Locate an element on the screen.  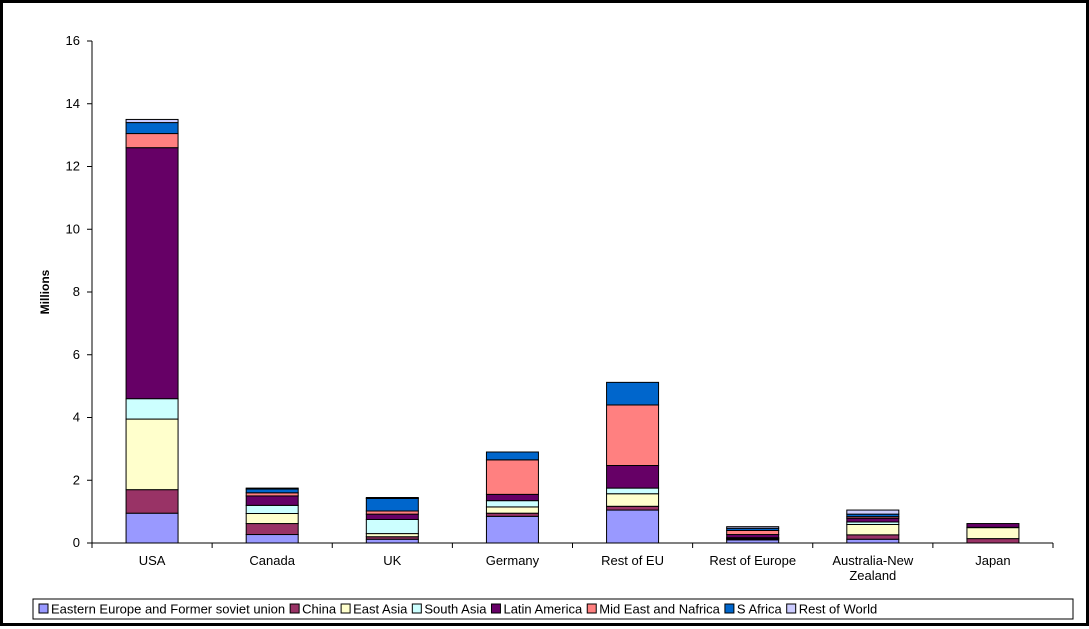
x-tick-label: Rest of EU is located at coordinates (632, 560).